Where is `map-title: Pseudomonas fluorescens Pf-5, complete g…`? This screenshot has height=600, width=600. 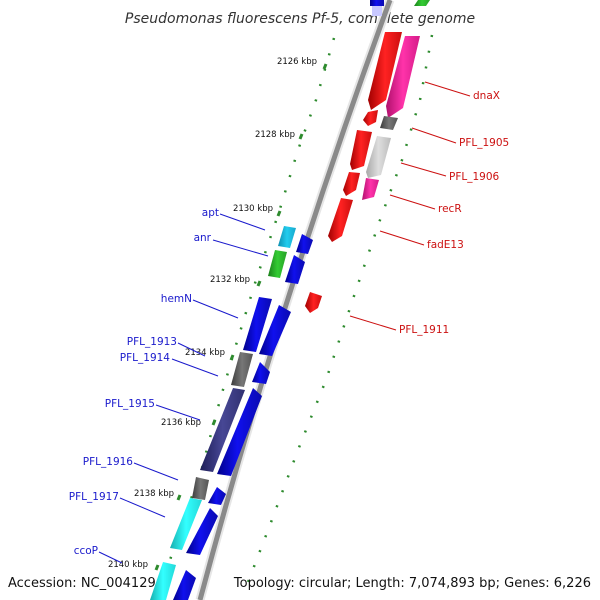 map-title: Pseudomonas fluorescens Pf-5, complete g… is located at coordinates (300, 19).